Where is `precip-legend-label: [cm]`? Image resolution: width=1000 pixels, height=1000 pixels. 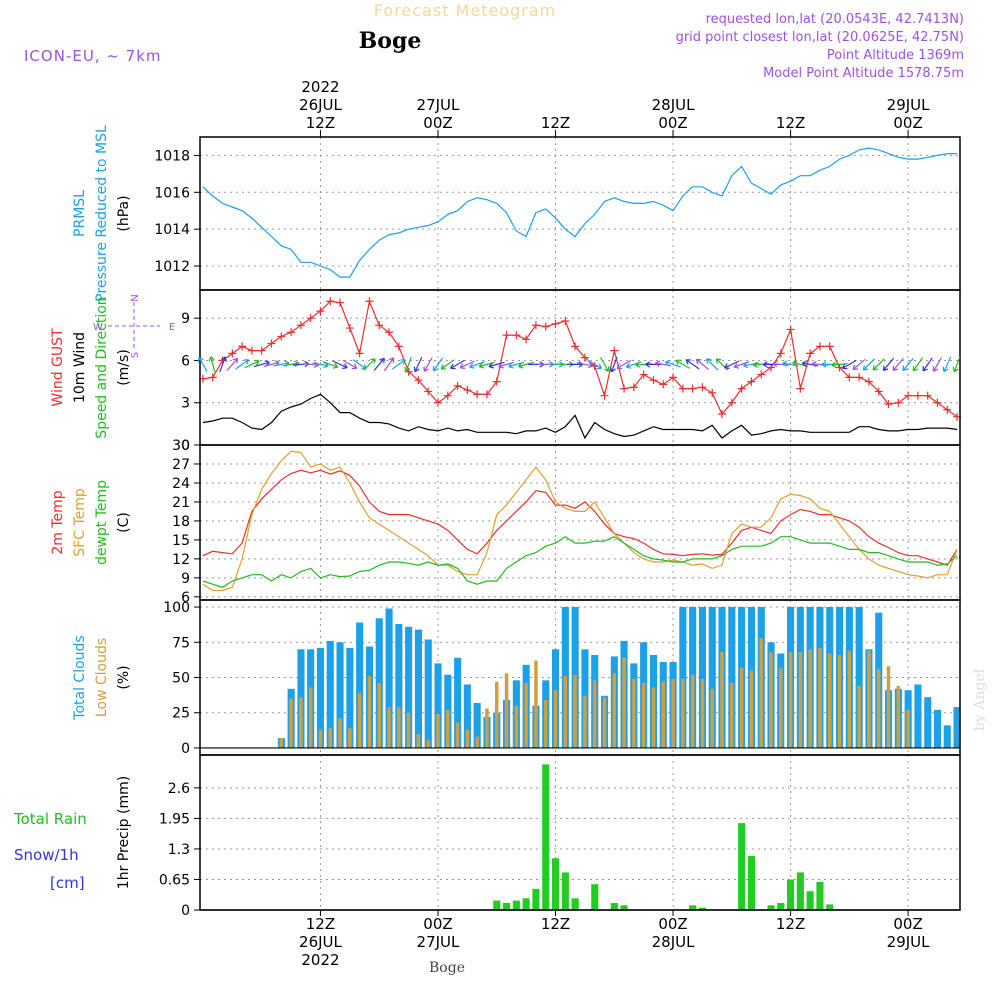
precip-legend-label: [cm] is located at coordinates (67, 883).